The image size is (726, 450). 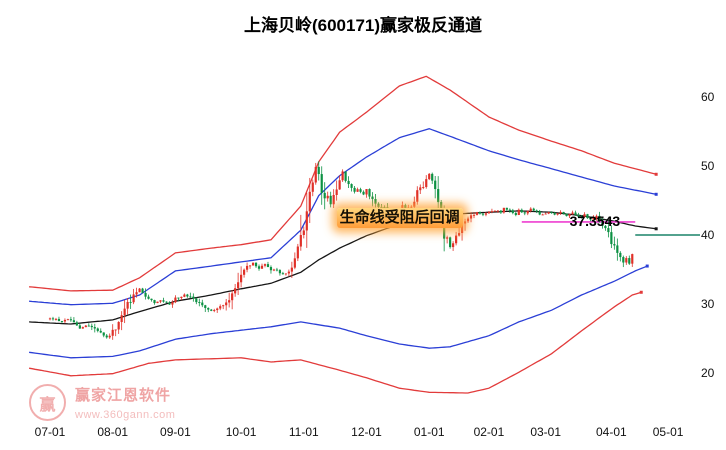 I want to click on brand-text-block: 赢家江恩软件 www.360gann.com, so click(x=125, y=402).